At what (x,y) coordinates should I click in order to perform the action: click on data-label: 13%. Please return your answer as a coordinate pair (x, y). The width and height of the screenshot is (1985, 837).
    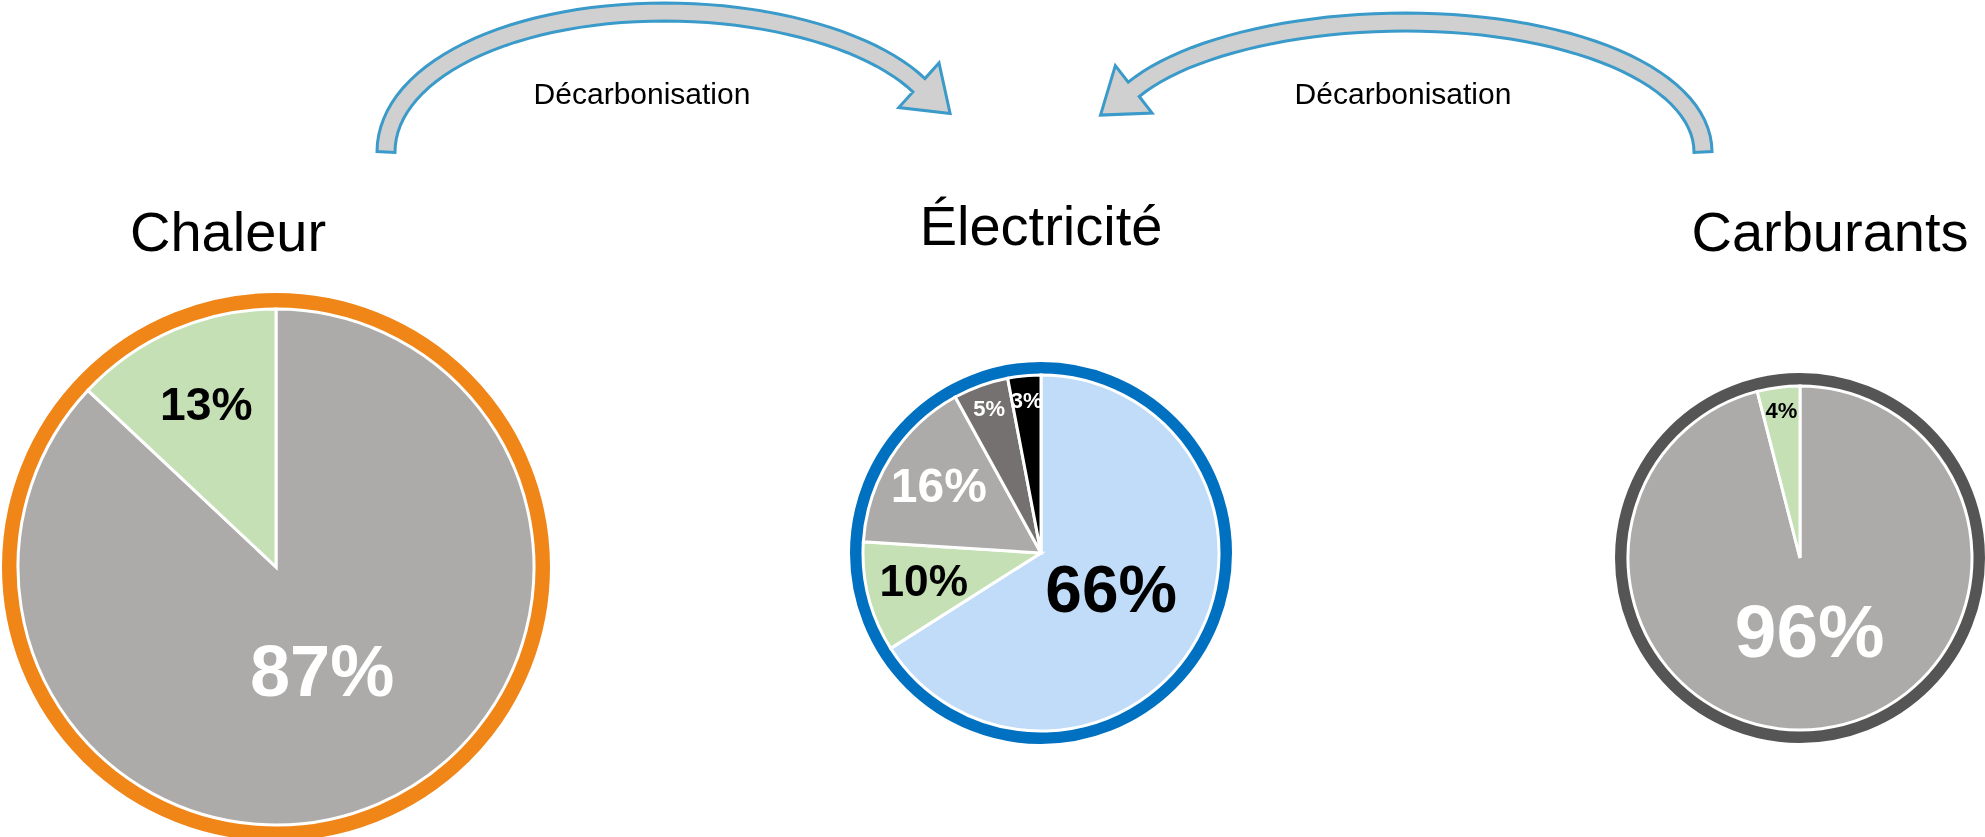
    Looking at the image, I should click on (206, 403).